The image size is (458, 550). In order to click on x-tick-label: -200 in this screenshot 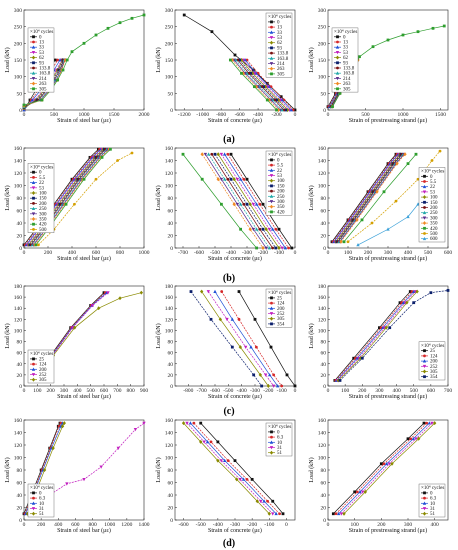, I will do `click(252, 525)`.